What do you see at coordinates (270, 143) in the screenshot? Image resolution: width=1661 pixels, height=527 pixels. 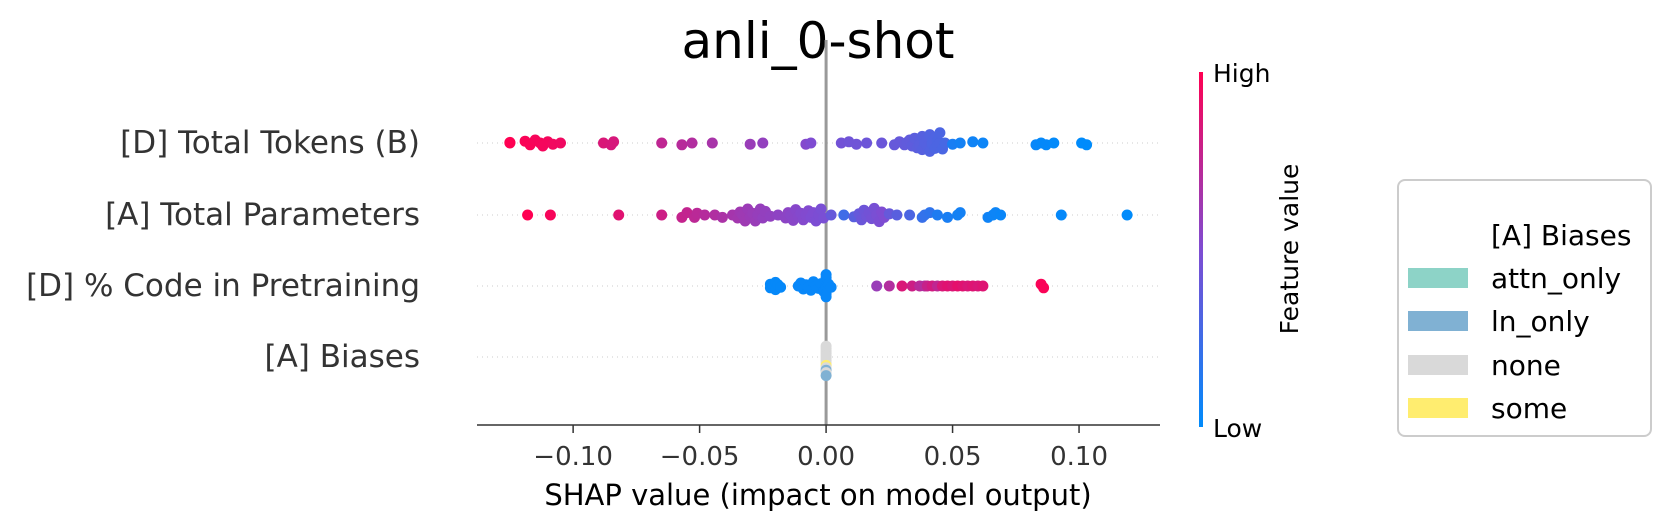 I see `feature-label: [D] Total Tokens (B)` at bounding box center [270, 143].